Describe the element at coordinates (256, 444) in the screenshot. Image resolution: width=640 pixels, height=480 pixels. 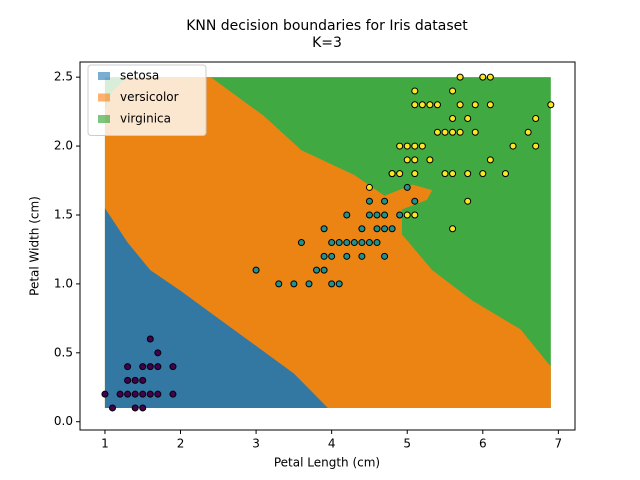
I see `x-tick-label: 3` at that location.